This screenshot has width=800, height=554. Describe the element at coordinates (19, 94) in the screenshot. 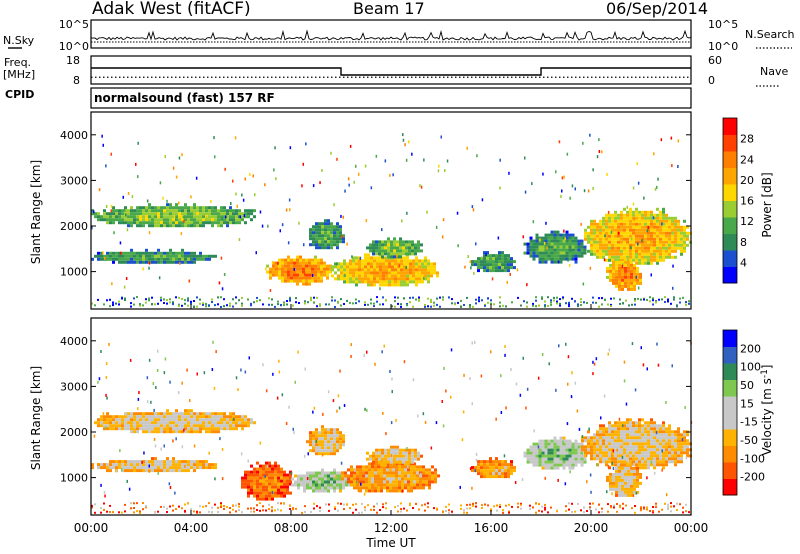

I see `cpid-label: CPID` at that location.